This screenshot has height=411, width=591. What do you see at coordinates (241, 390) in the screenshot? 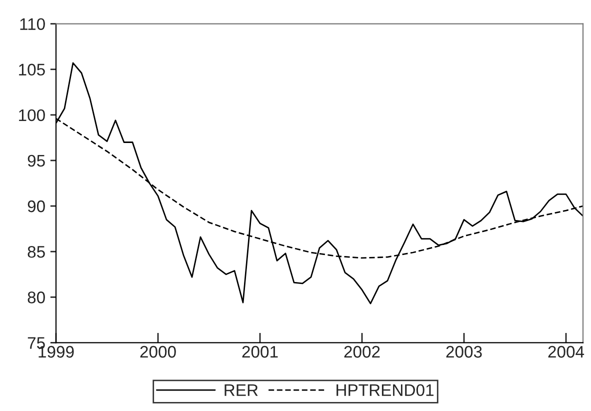
I see `legend-label: RER` at bounding box center [241, 390].